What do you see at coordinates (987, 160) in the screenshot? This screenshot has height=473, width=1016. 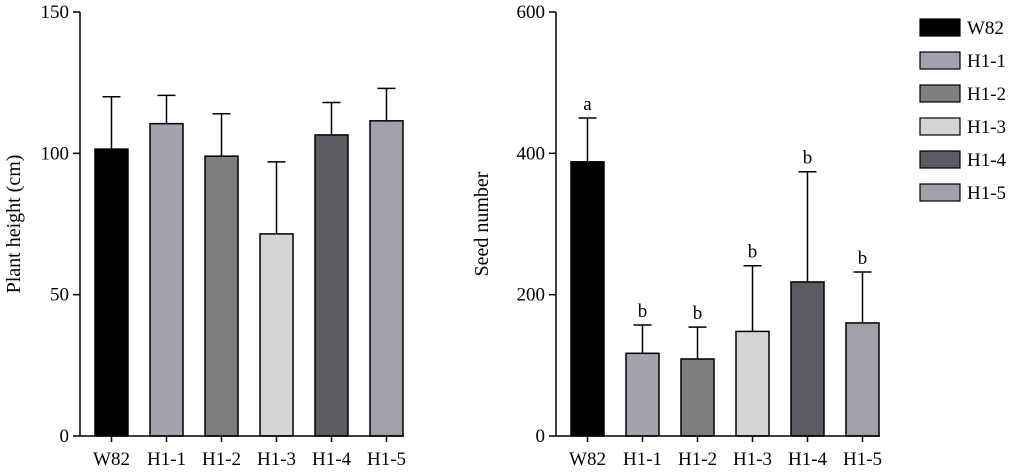 I see `legend-label: H1-4` at bounding box center [987, 160].